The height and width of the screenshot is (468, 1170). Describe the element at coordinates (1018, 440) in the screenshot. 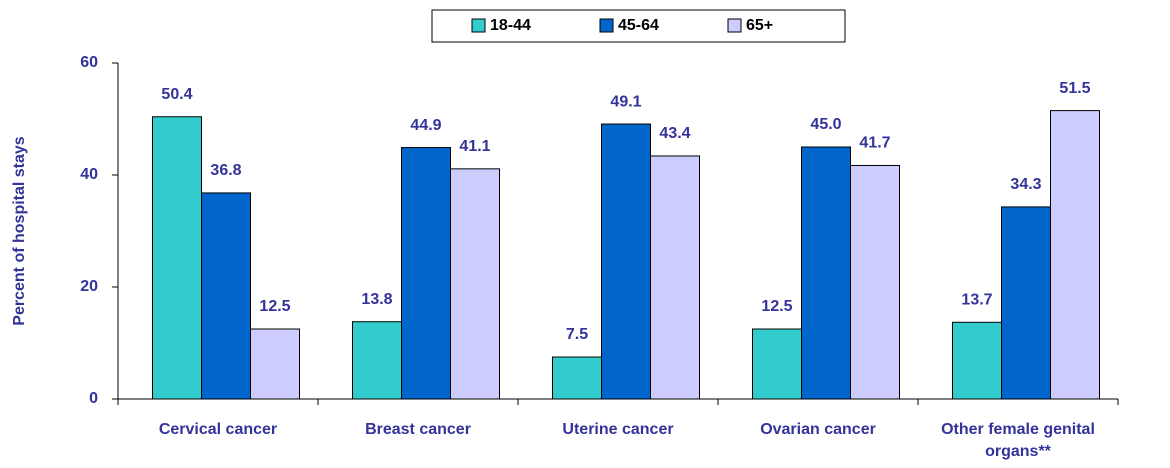

I see `x-tick-label: Other female genital organs**` at that location.